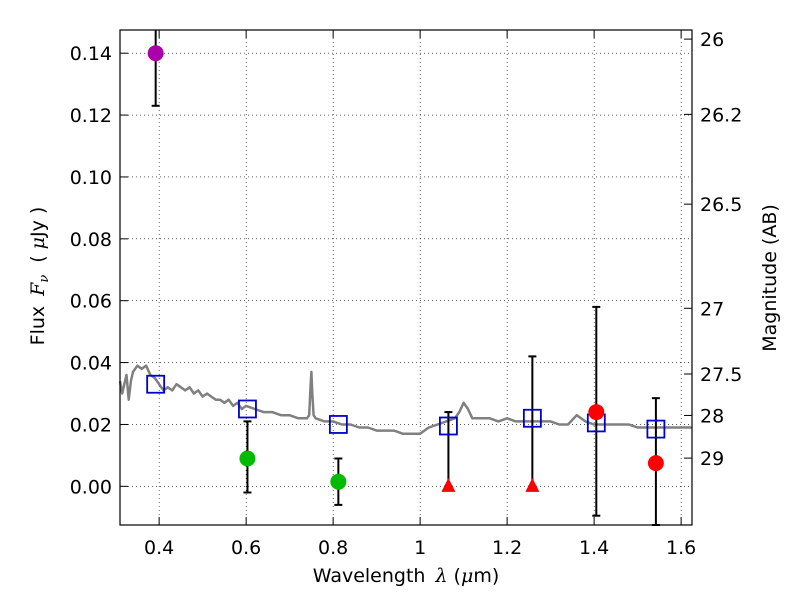 The height and width of the screenshot is (600, 800). What do you see at coordinates (91, 487) in the screenshot?
I see `y-tick-label: 0.00` at bounding box center [91, 487].